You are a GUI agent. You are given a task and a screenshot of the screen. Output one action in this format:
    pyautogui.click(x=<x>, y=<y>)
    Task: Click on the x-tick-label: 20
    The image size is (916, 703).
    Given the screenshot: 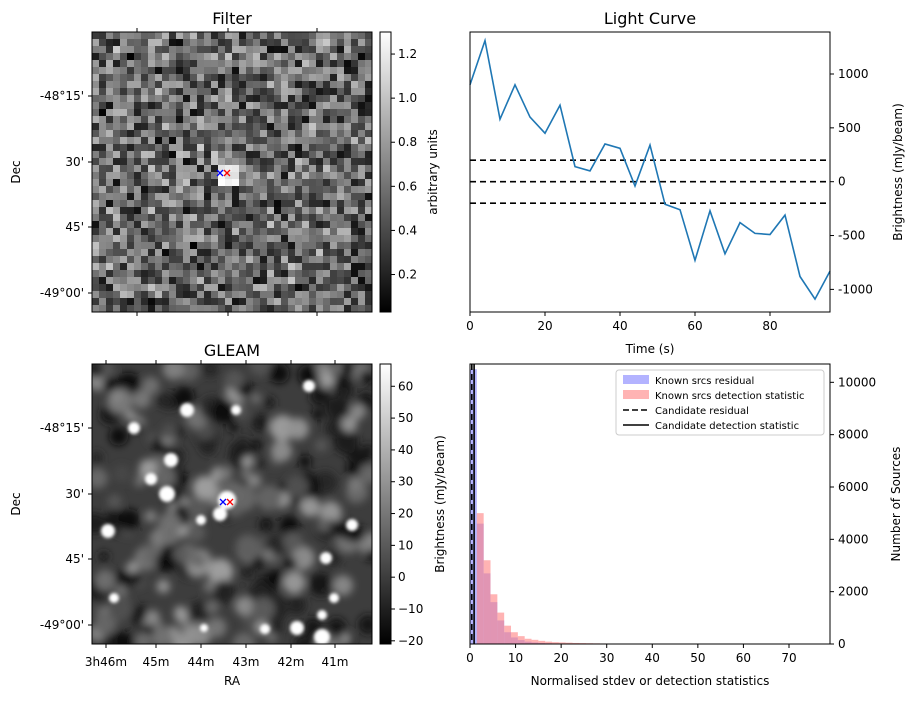 What is the action you would take?
    pyautogui.click(x=544, y=326)
    